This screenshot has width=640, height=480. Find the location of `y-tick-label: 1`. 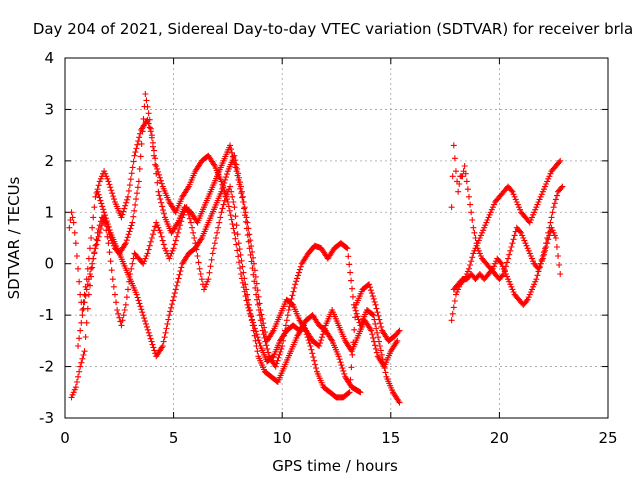

y-tick-label: 1 is located at coordinates (49, 212).